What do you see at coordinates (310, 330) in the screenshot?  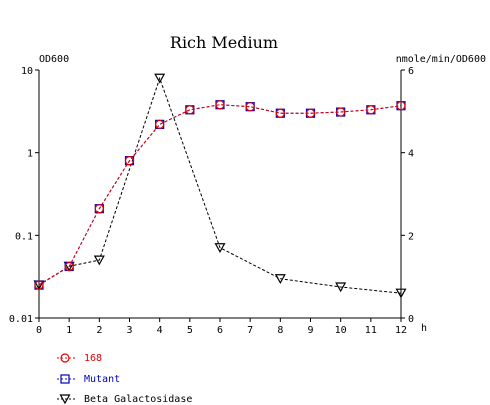 I see `x-tick-label: 9` at bounding box center [310, 330].